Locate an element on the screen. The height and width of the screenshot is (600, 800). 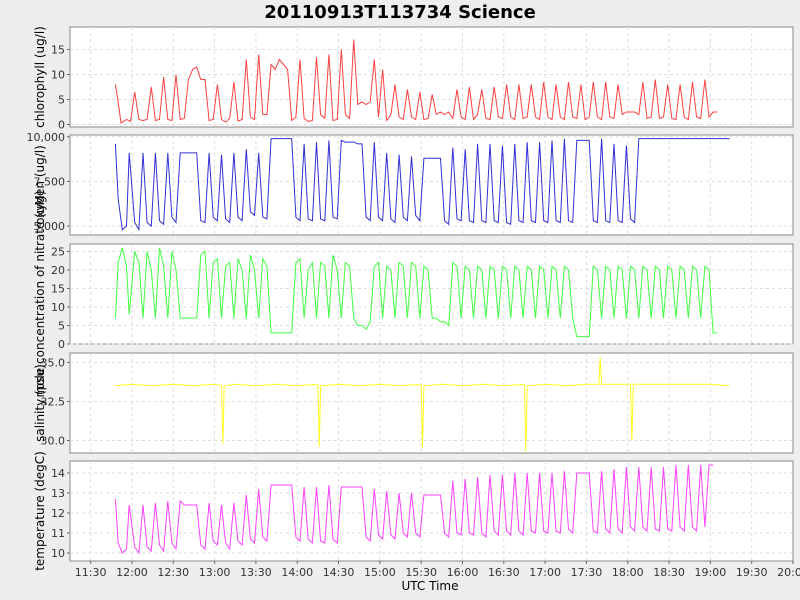
chart-title: 20110913T113734 Science is located at coordinates (400, 12).